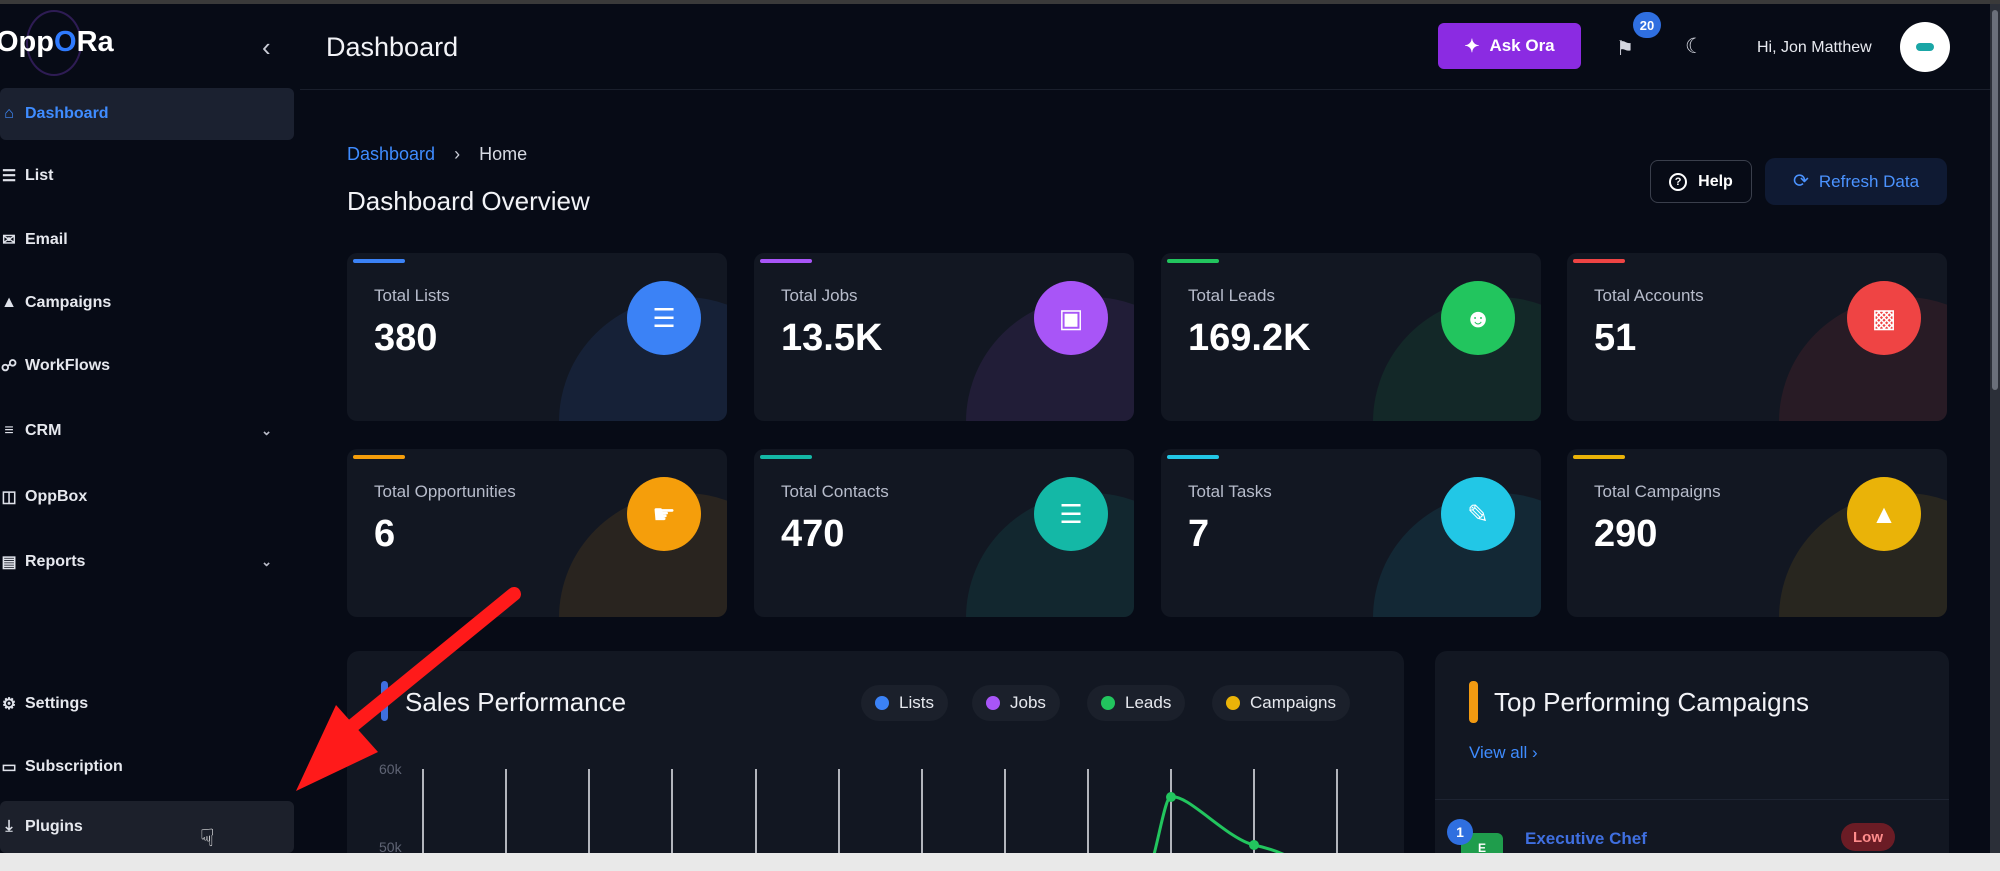  What do you see at coordinates (445, 491) in the screenshot?
I see `card-label: Total Opportunities` at bounding box center [445, 491].